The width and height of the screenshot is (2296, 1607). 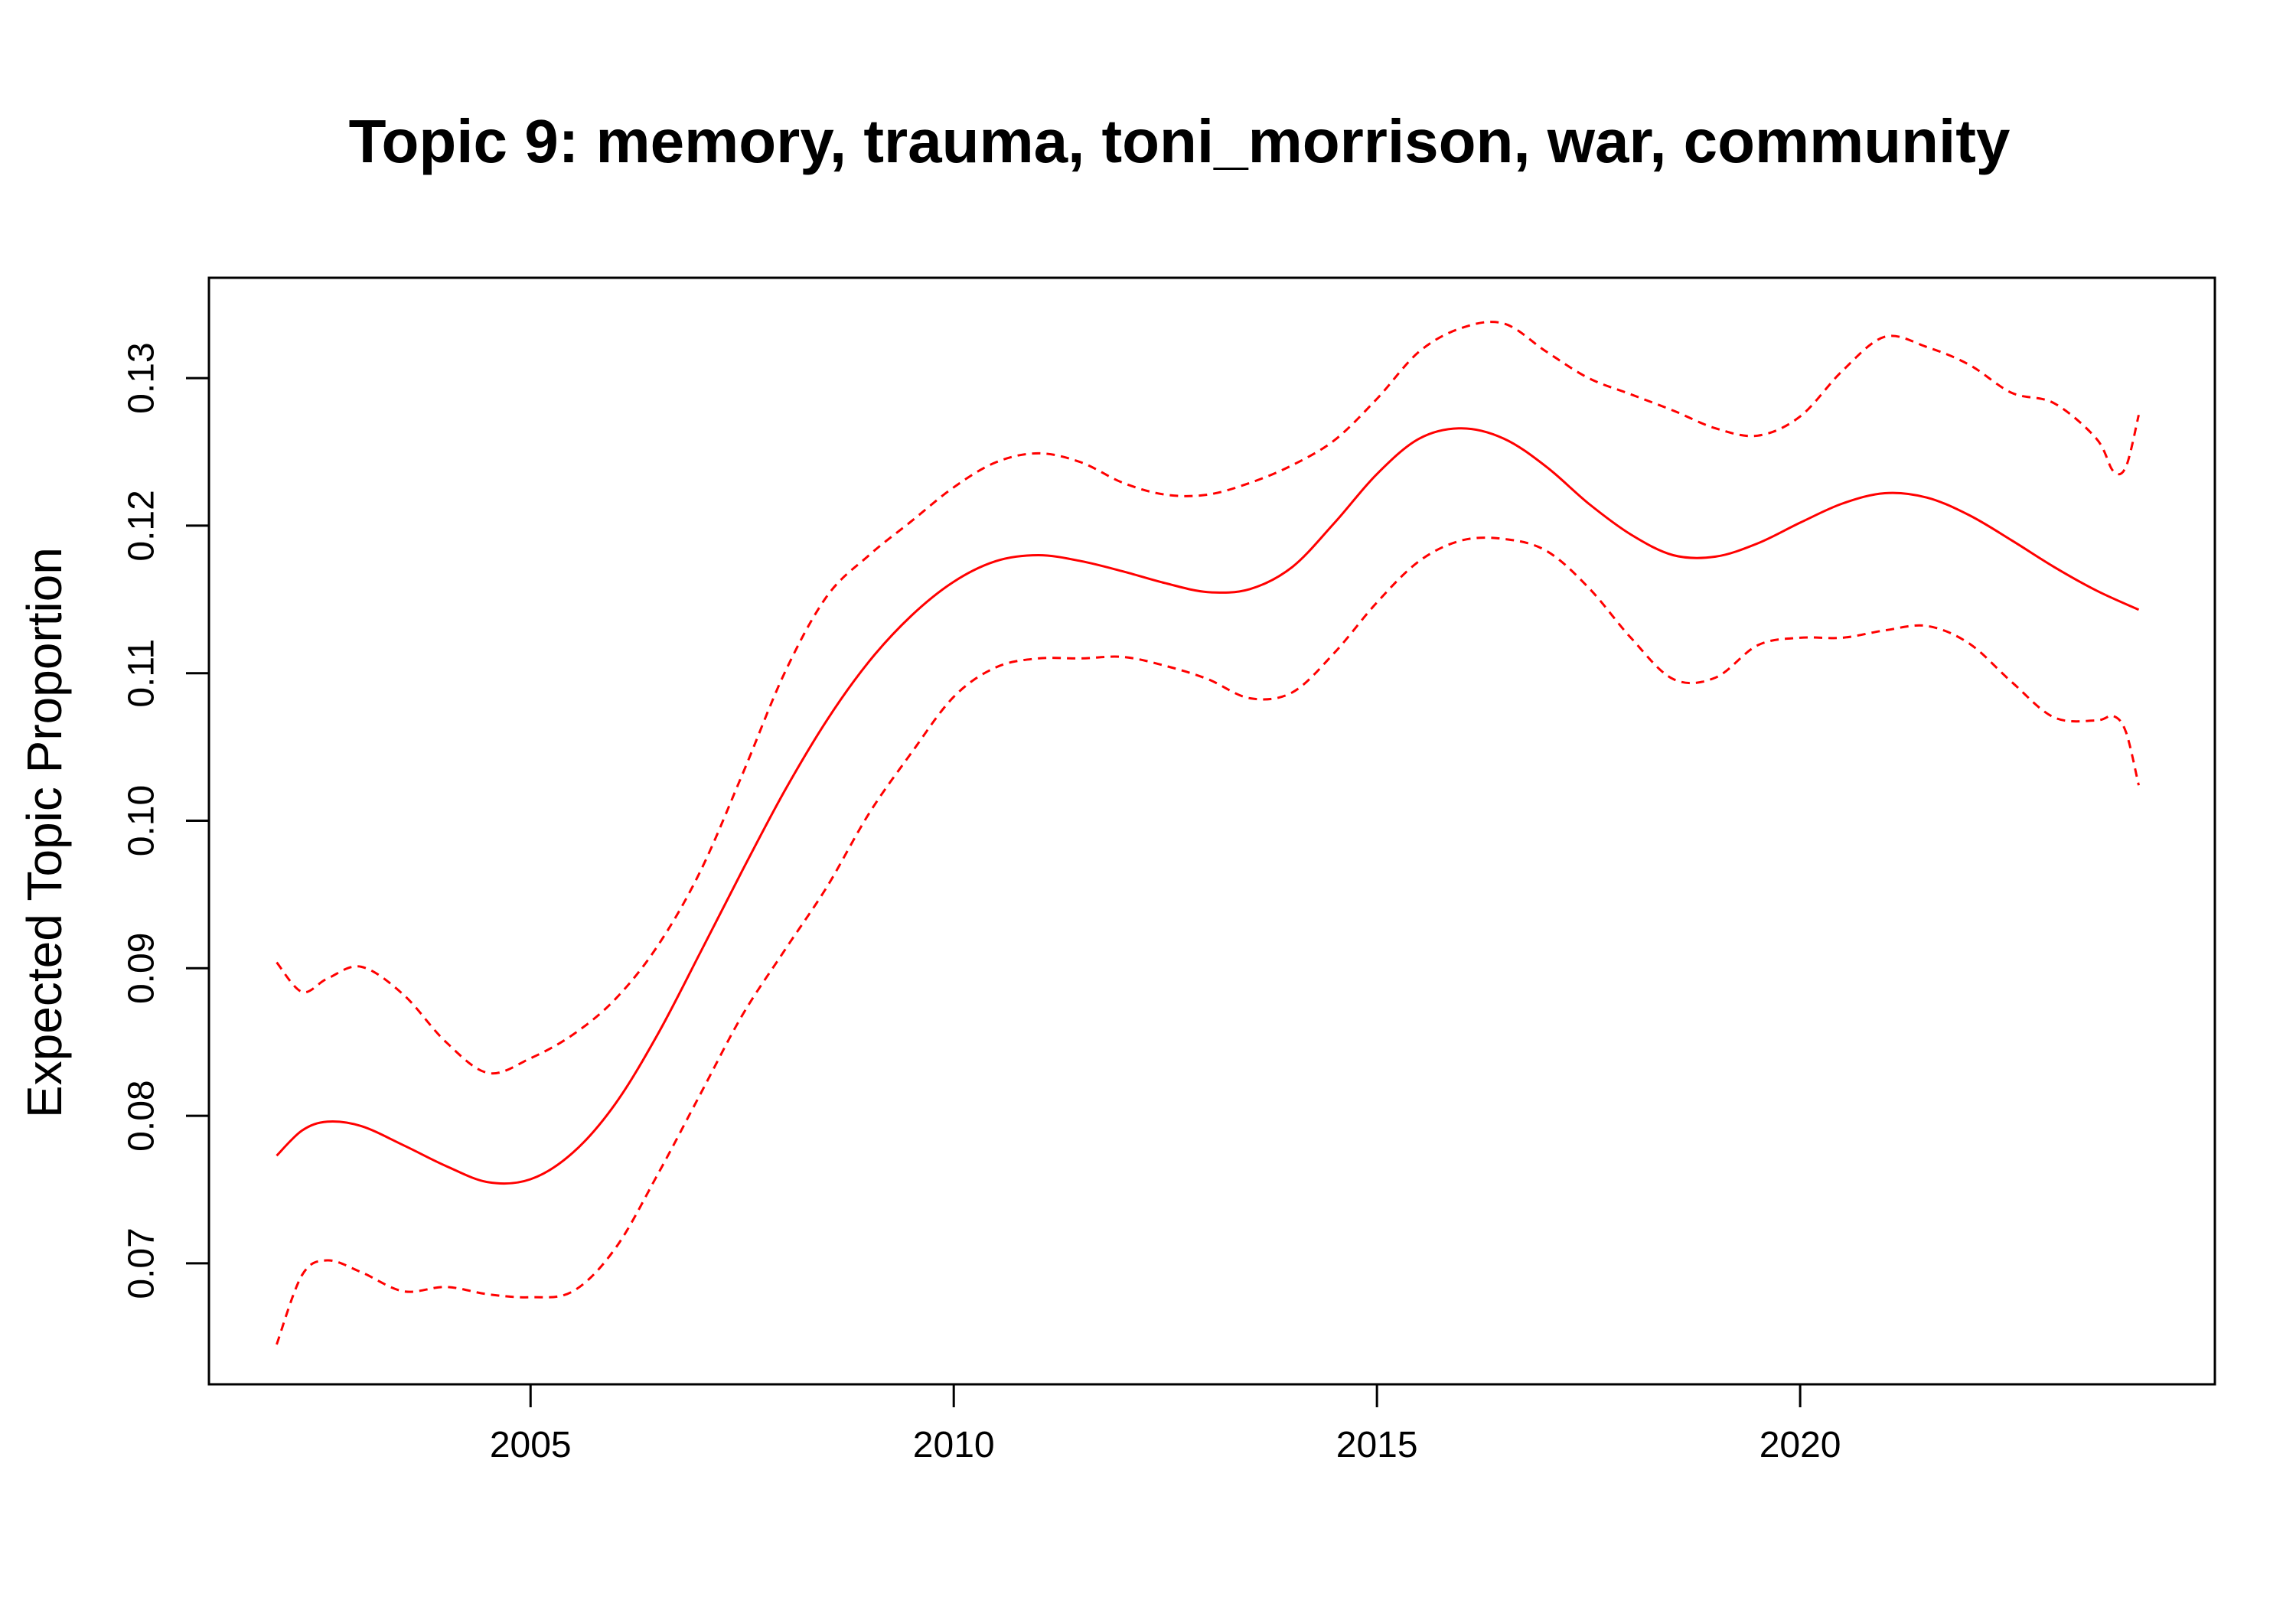 What do you see at coordinates (954, 1445) in the screenshot?
I see `x-tick-label: 2010` at bounding box center [954, 1445].